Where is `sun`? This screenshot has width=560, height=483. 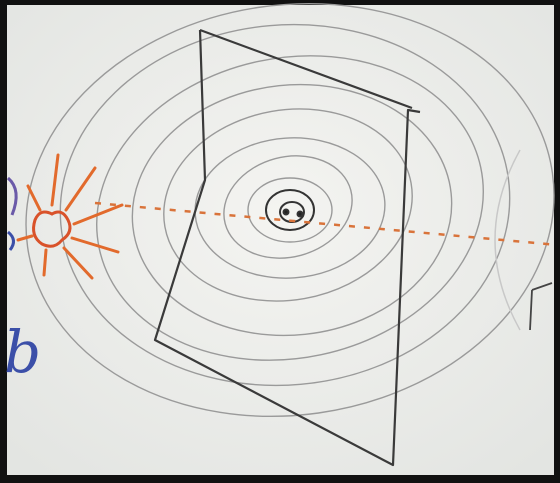
sun is located at coordinates (70, 216).